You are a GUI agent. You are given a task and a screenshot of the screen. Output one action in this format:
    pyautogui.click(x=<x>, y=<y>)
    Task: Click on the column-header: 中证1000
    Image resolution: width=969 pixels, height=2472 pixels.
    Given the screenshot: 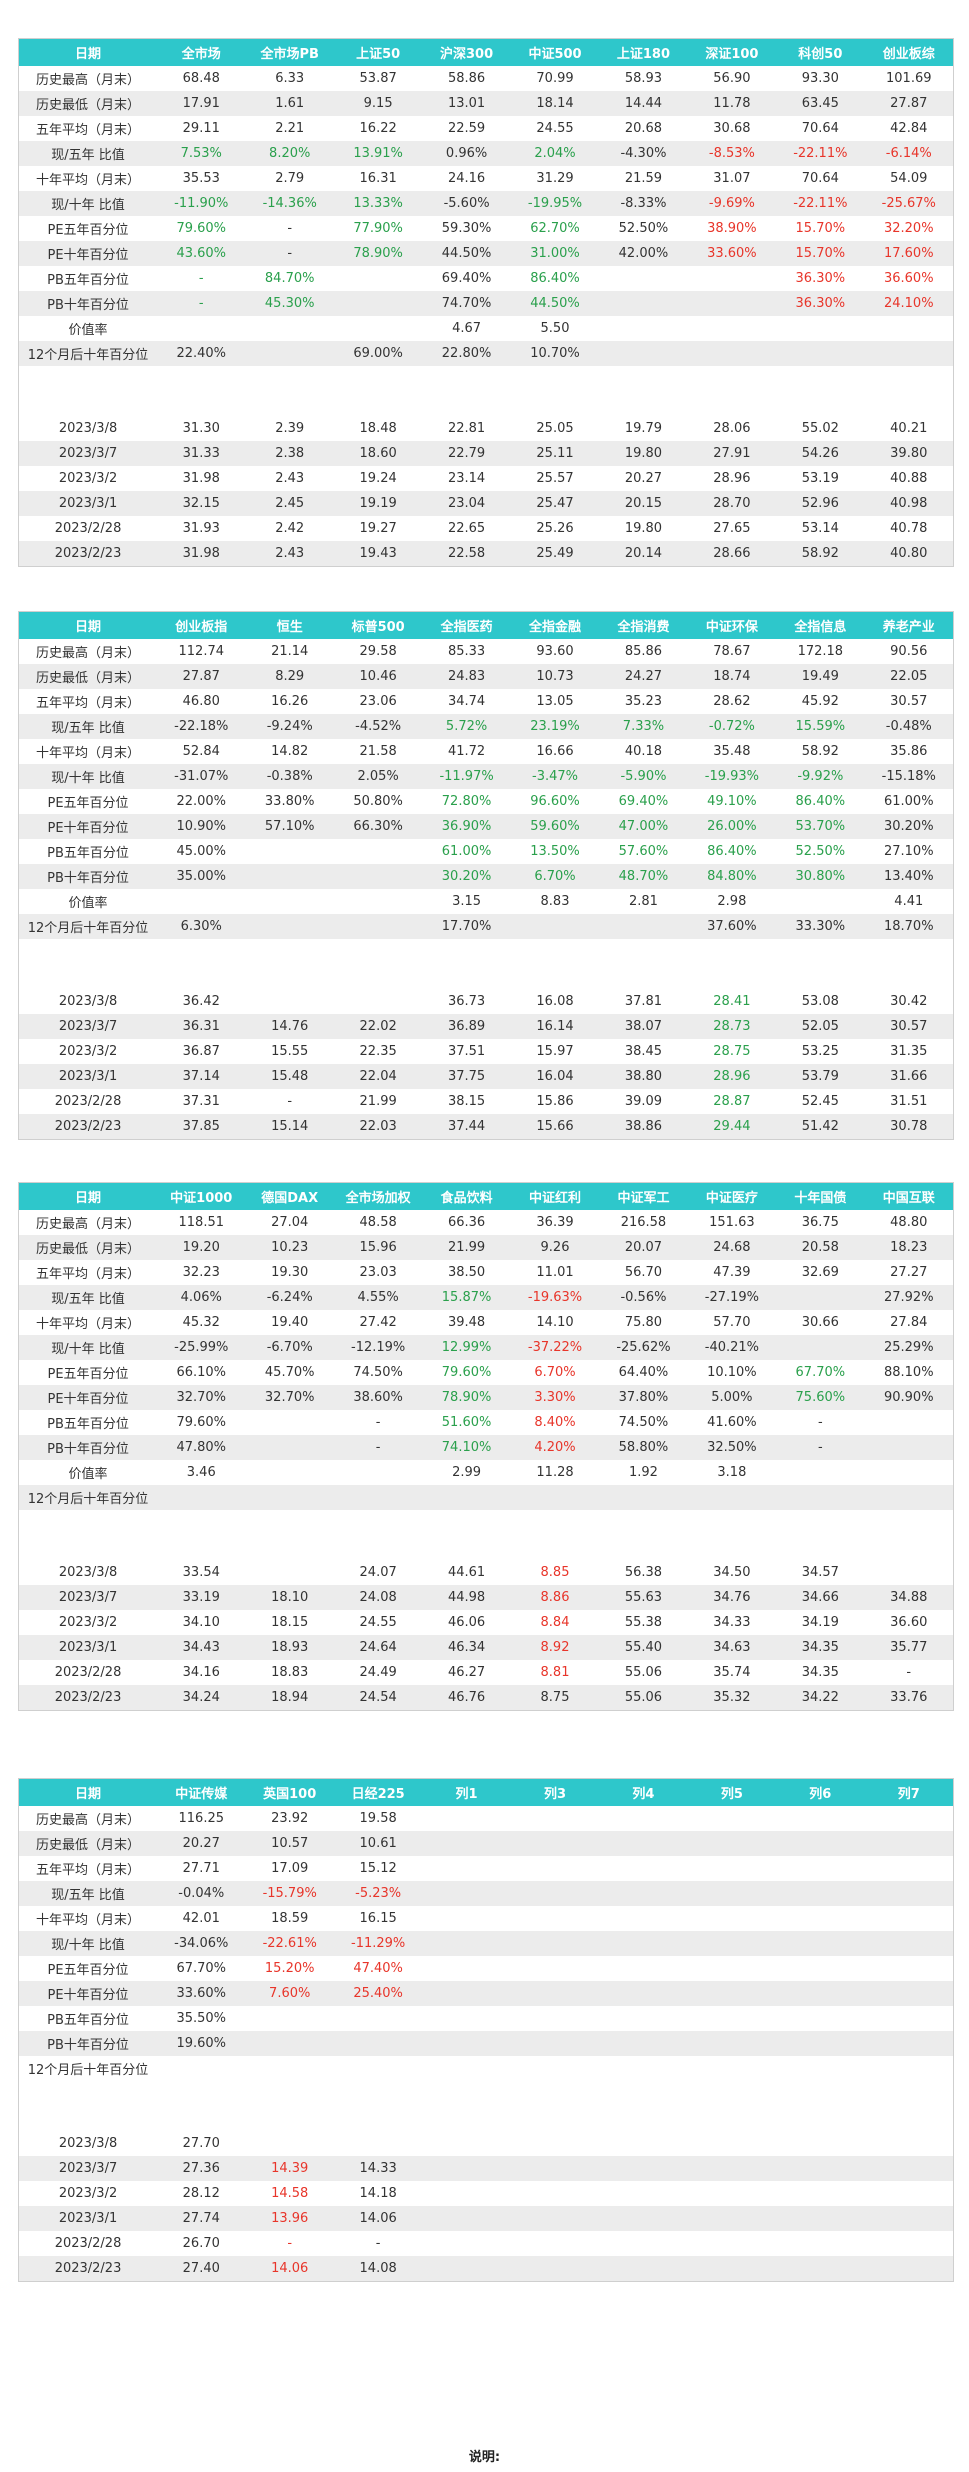 What is the action you would take?
    pyautogui.click(x=201, y=1196)
    